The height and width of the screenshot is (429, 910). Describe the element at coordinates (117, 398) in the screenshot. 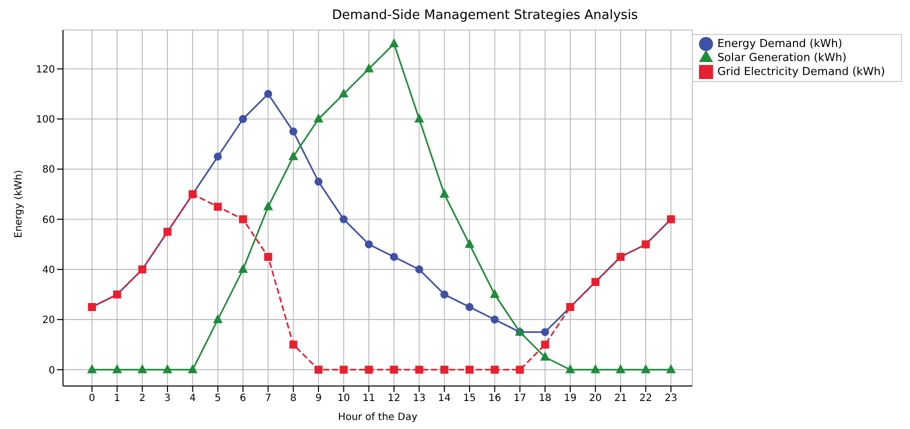

I see `x-tick-label: 1` at that location.